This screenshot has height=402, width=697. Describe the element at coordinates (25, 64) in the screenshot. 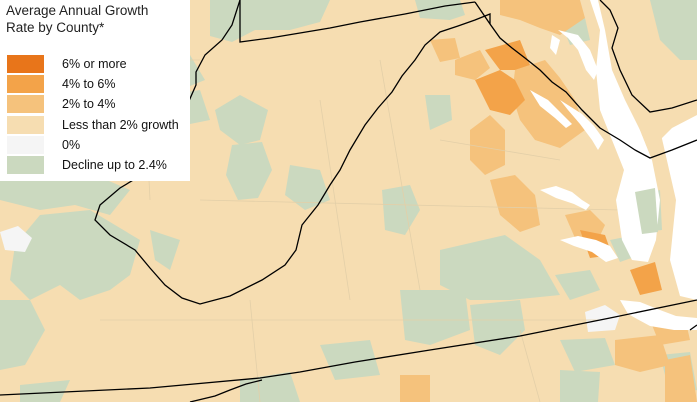

I see `legend-swatch-6-or-more` at that location.